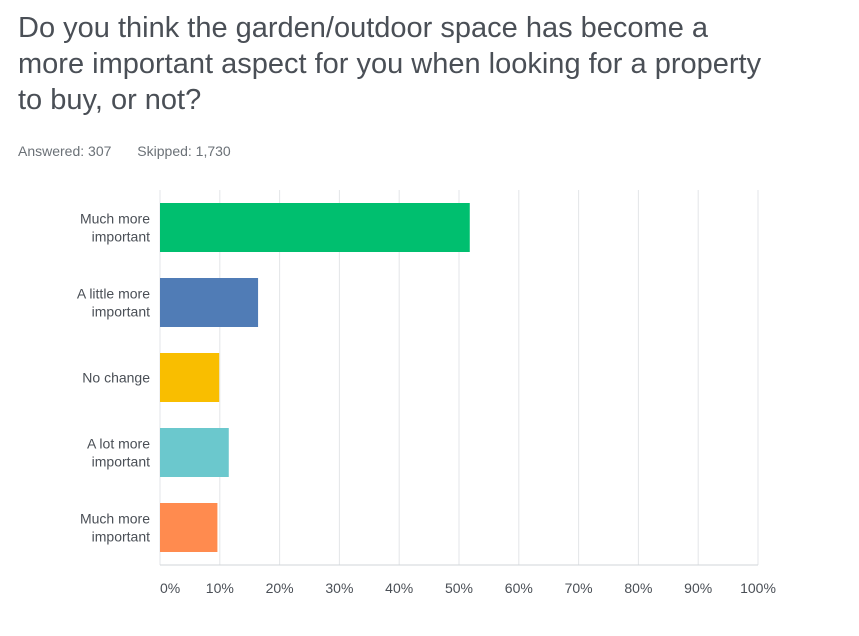 This screenshot has width=859, height=636. What do you see at coordinates (184, 151) in the screenshot?
I see `skipped-count: Skipped: 1,730` at bounding box center [184, 151].